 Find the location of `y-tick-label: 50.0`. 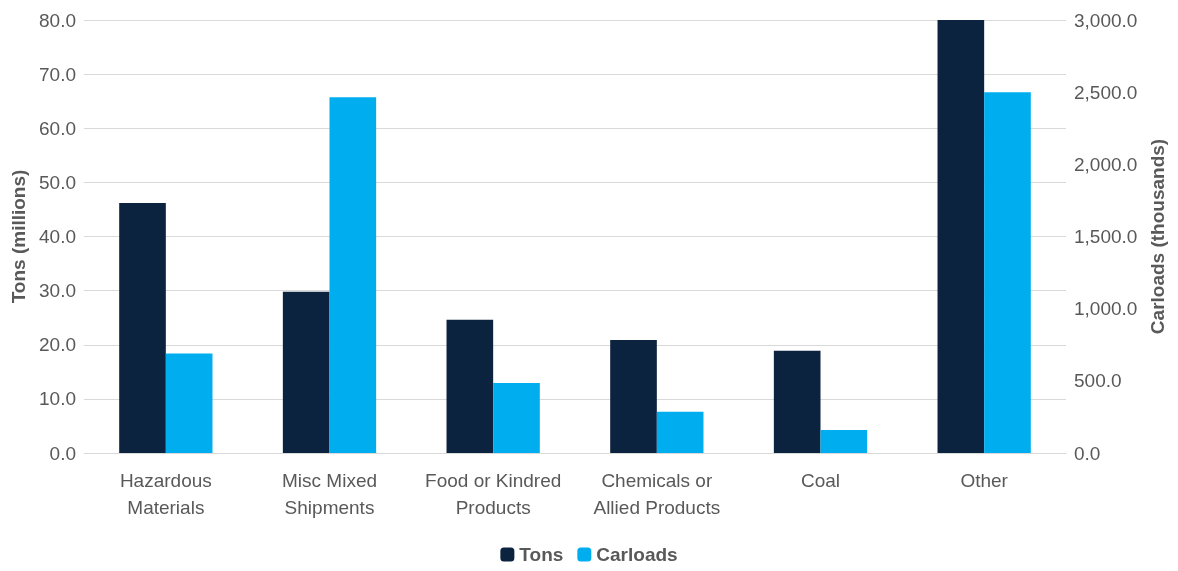

y-tick-label: 50.0 is located at coordinates (57, 182).